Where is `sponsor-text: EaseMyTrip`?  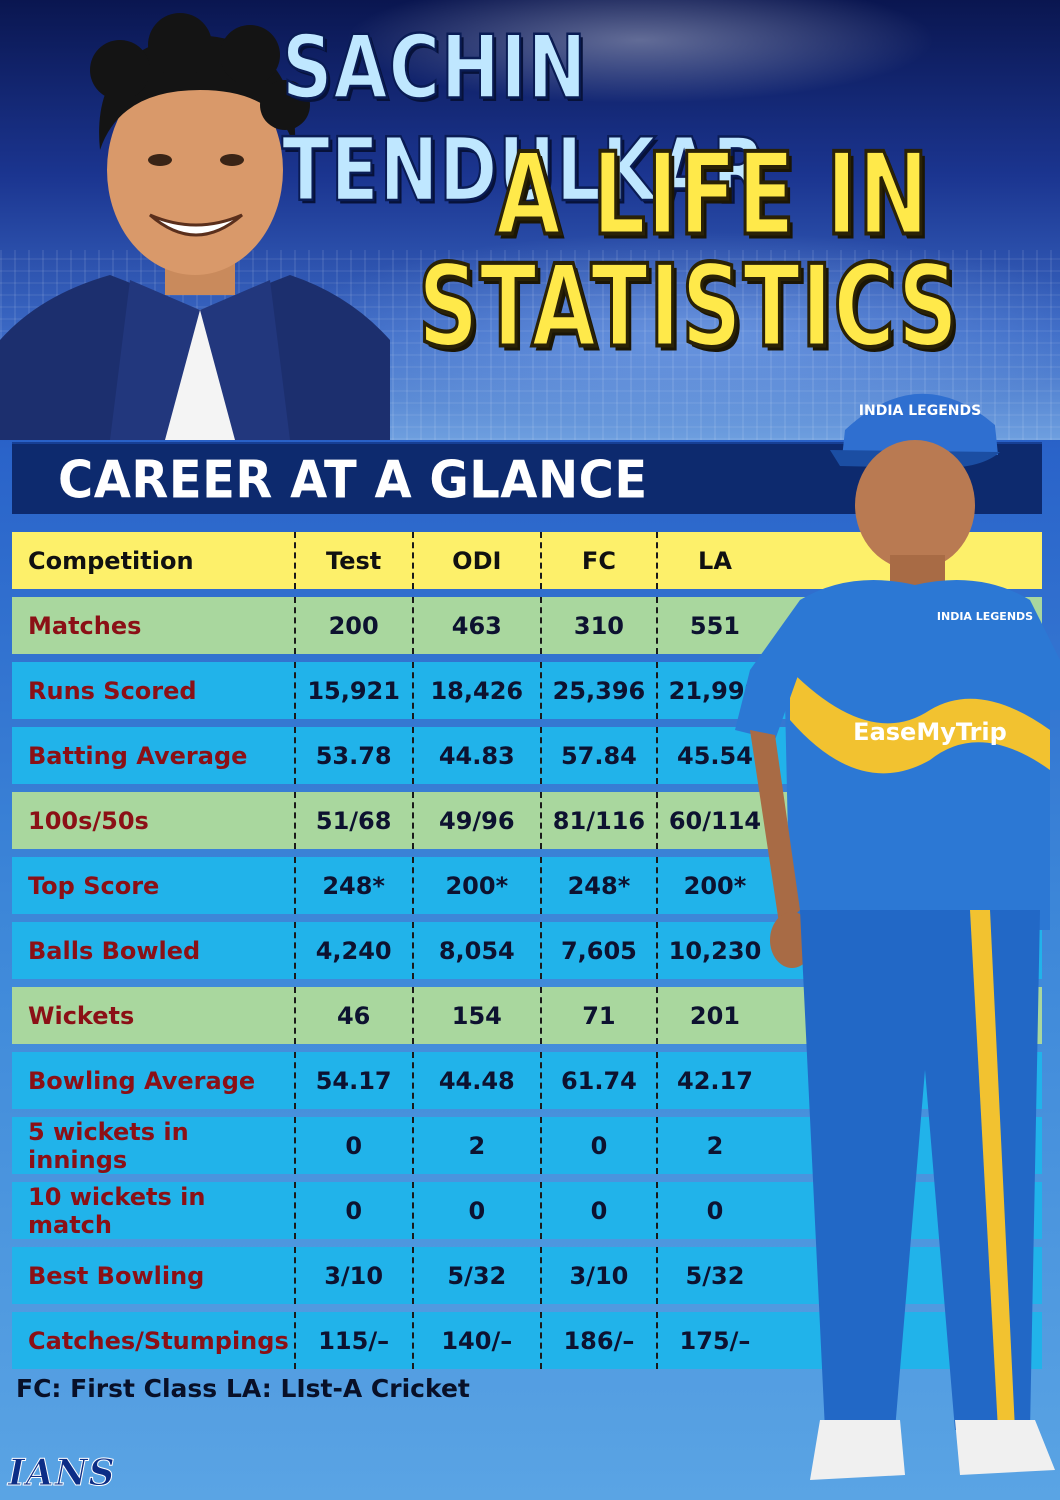
sponsor-text: EaseMyTrip is located at coordinates (930, 732).